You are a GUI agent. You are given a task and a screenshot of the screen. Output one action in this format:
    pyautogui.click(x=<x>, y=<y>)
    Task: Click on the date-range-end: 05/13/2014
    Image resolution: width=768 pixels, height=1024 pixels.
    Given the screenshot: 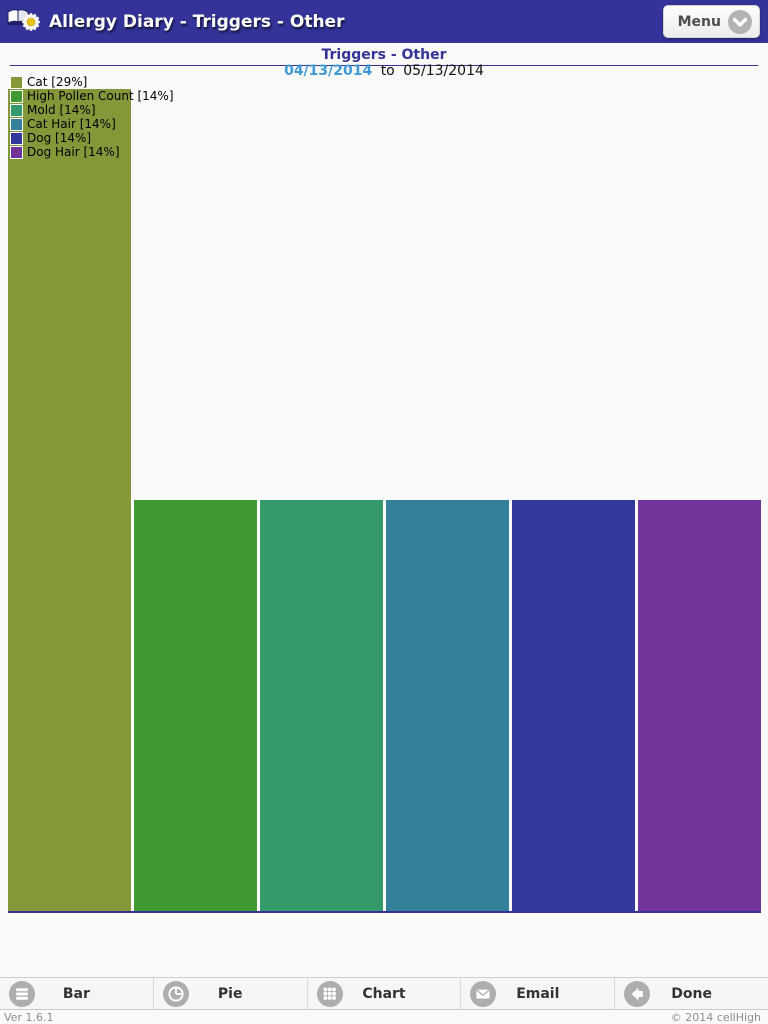 What is the action you would take?
    pyautogui.click(x=443, y=71)
    